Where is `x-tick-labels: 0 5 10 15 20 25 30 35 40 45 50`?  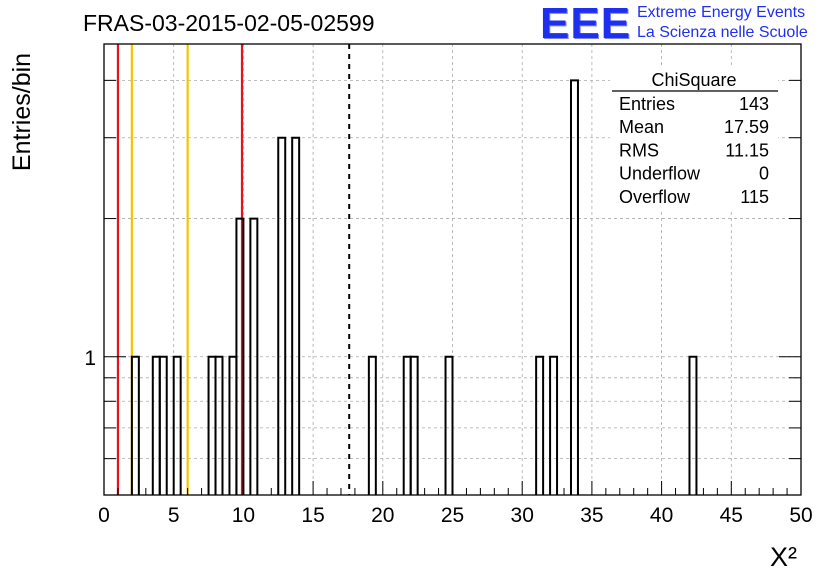 x-tick-labels: 0 5 10 15 20 25 30 35 40 45 50 is located at coordinates (455, 515).